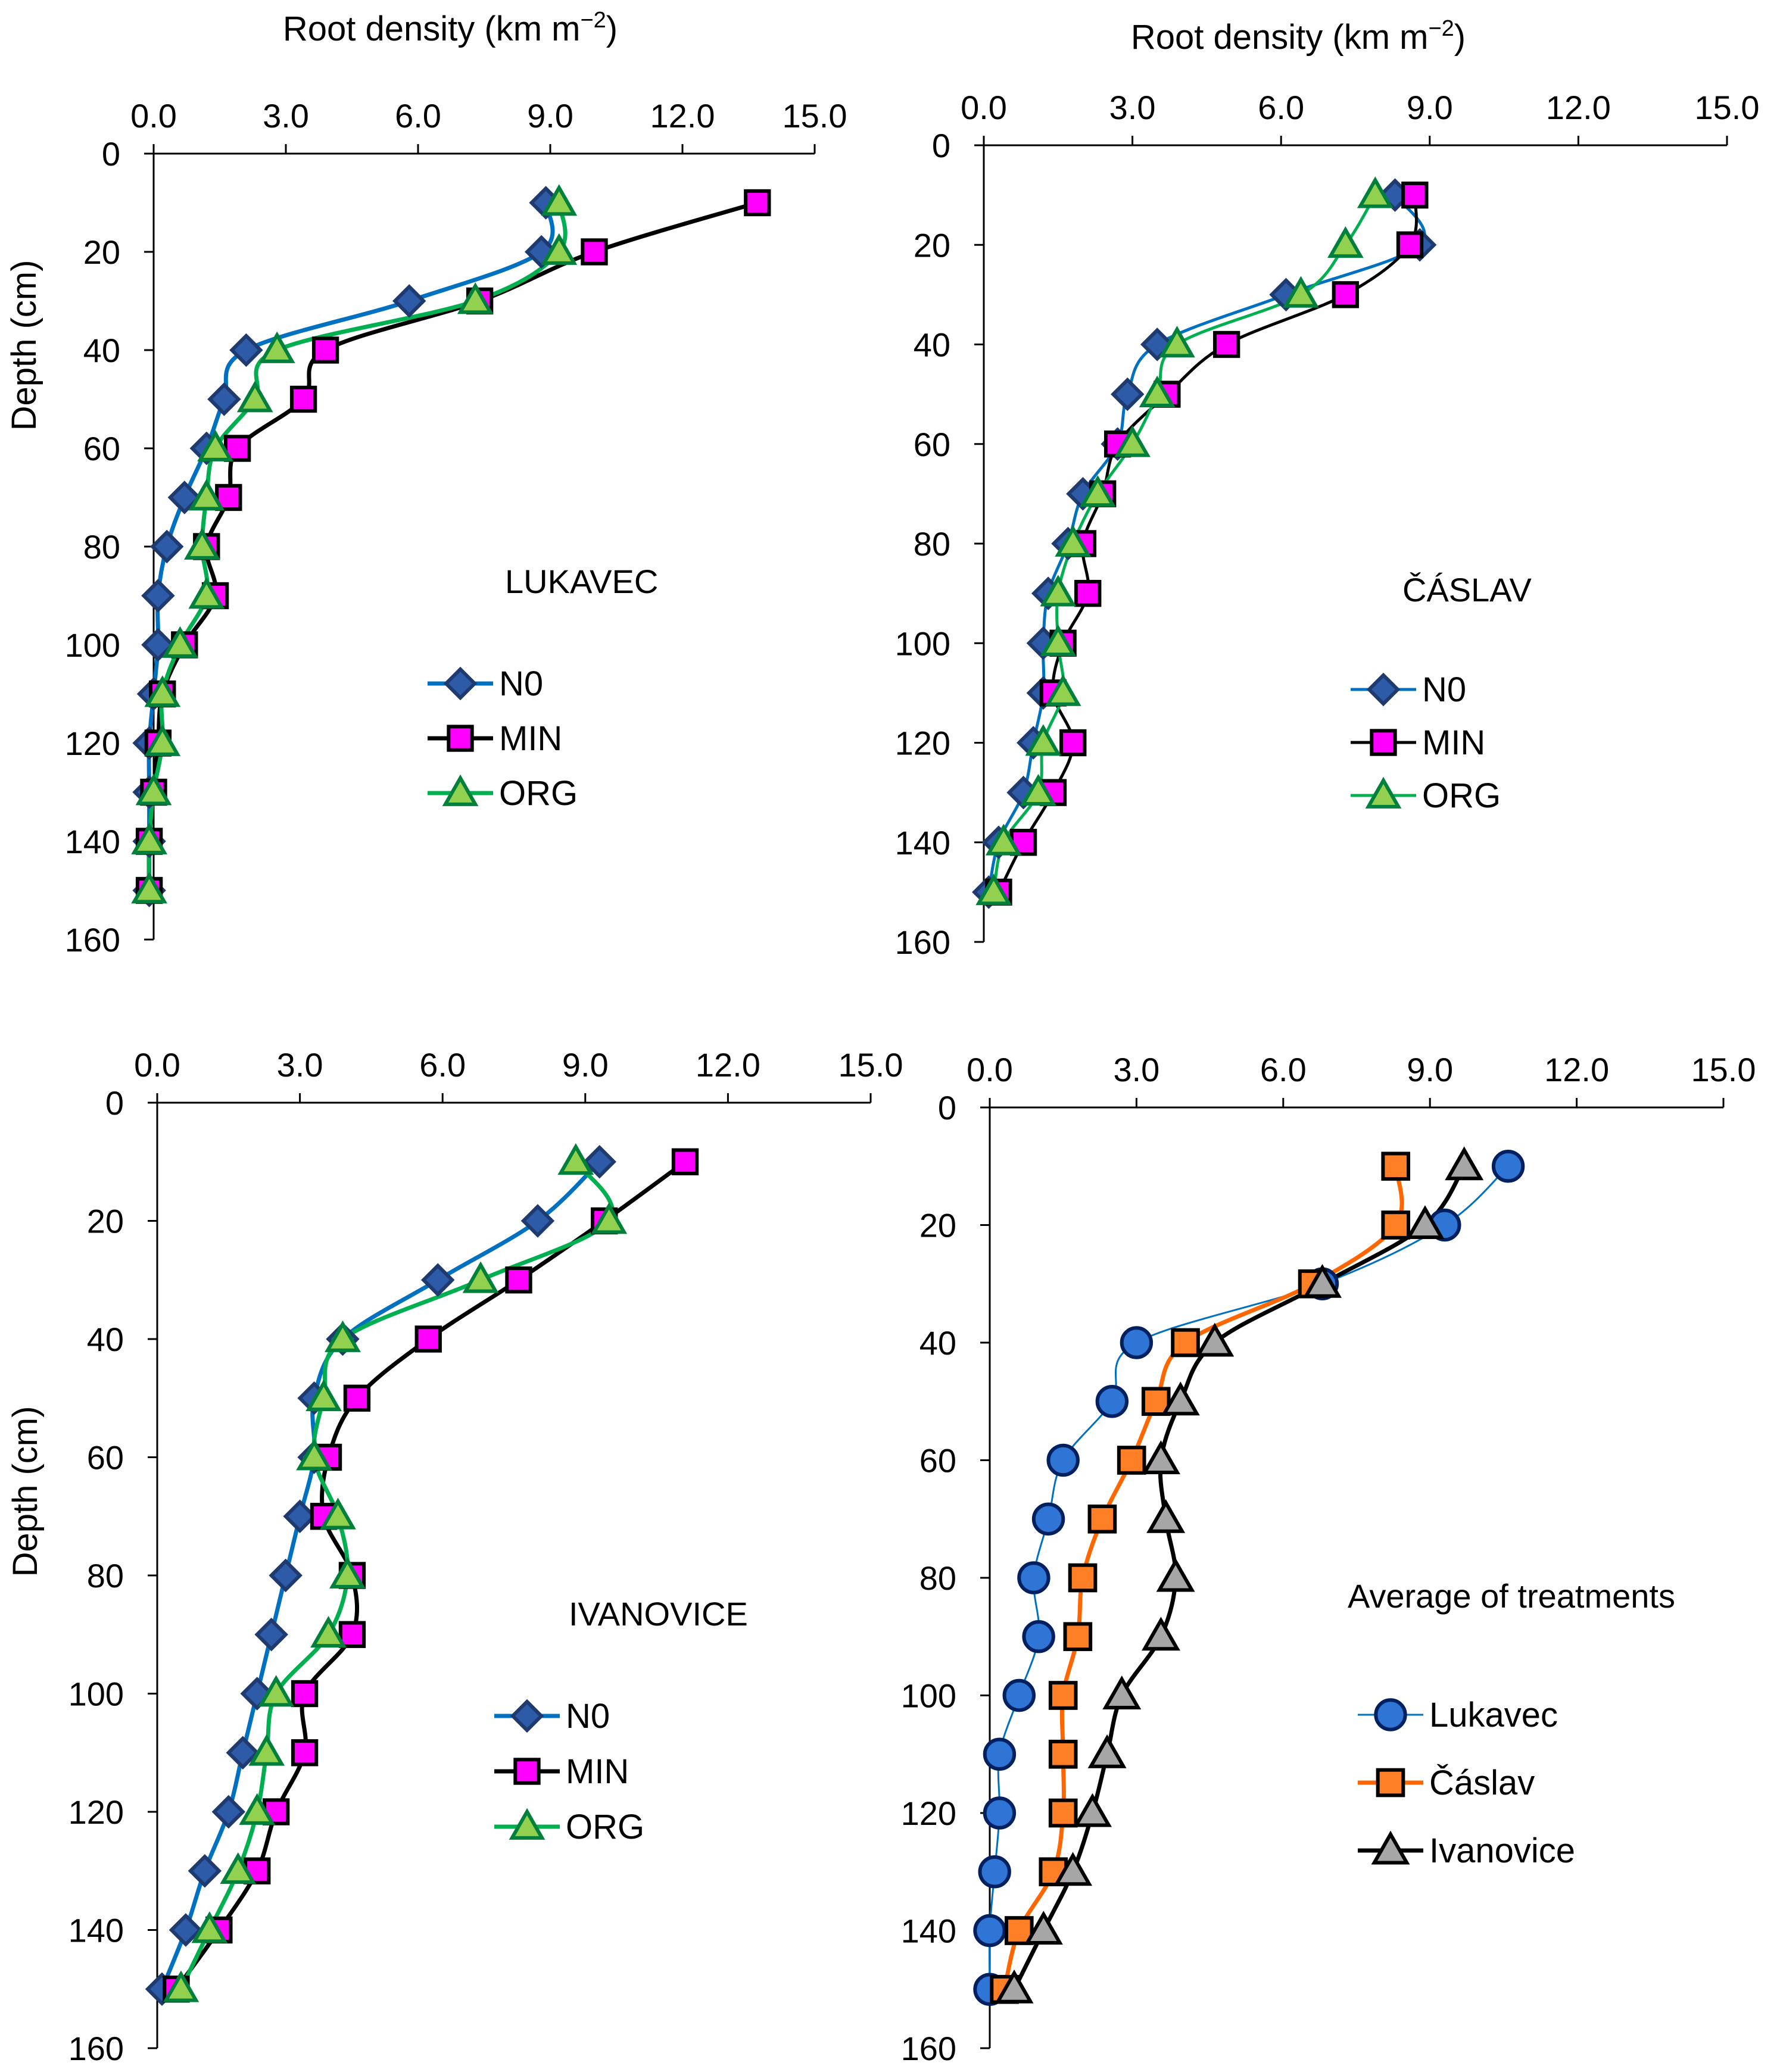 This screenshot has height=2072, width=1780. I want to click on legend-marker-circle, so click(1390, 1714).